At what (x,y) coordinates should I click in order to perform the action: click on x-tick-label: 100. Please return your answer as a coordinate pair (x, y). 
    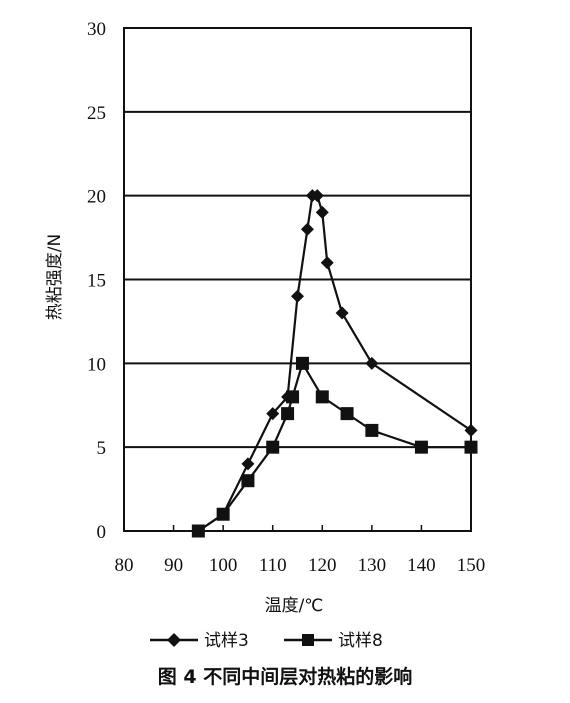
    Looking at the image, I should click on (223, 565).